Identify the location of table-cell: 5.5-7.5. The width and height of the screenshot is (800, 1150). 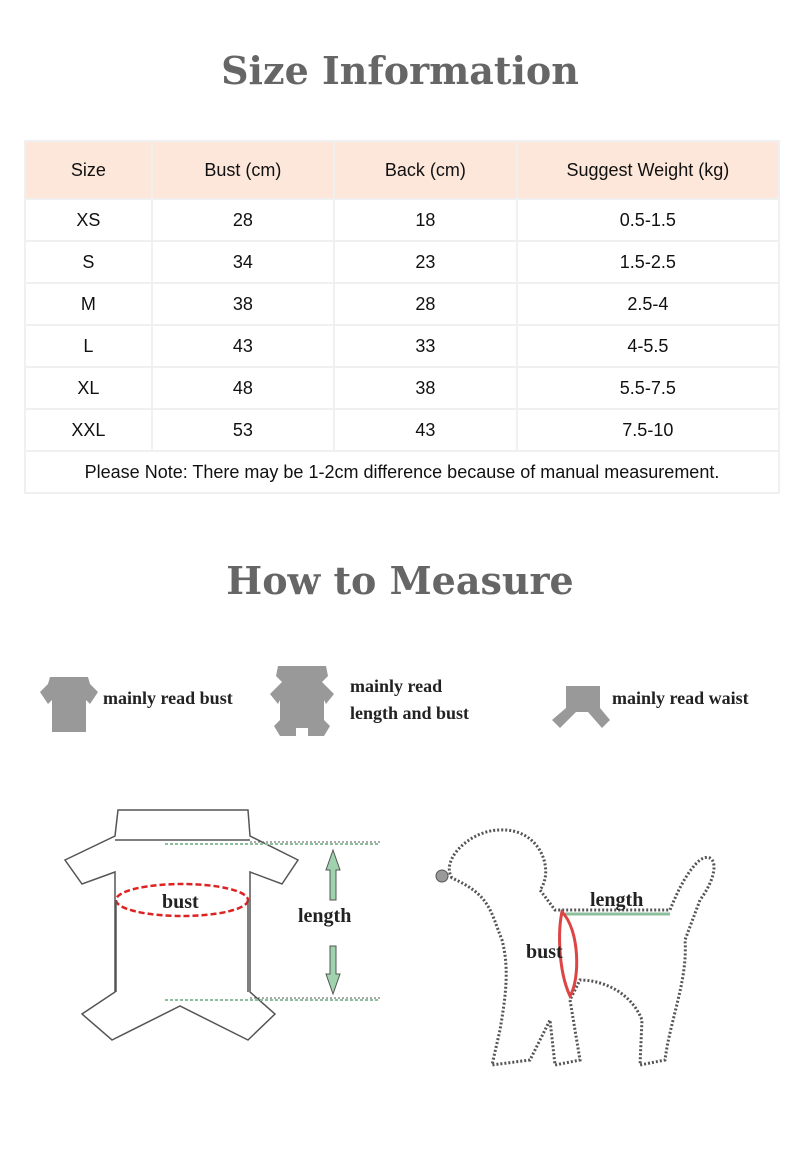
(648, 388).